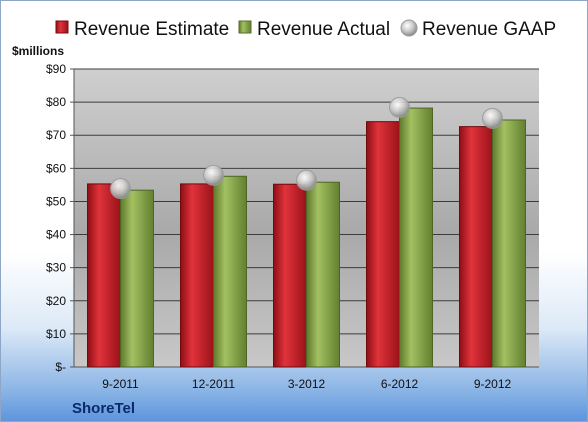  What do you see at coordinates (56, 218) in the screenshot?
I see `y-axis-ticks: $- $10 $20 $30 $40 $50 $60 $70 $80 $90` at bounding box center [56, 218].